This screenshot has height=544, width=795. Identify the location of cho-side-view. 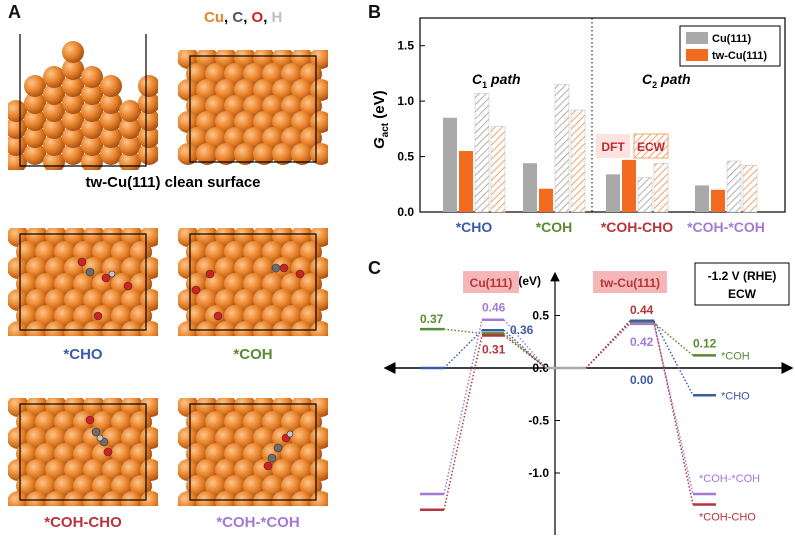
(83, 282).